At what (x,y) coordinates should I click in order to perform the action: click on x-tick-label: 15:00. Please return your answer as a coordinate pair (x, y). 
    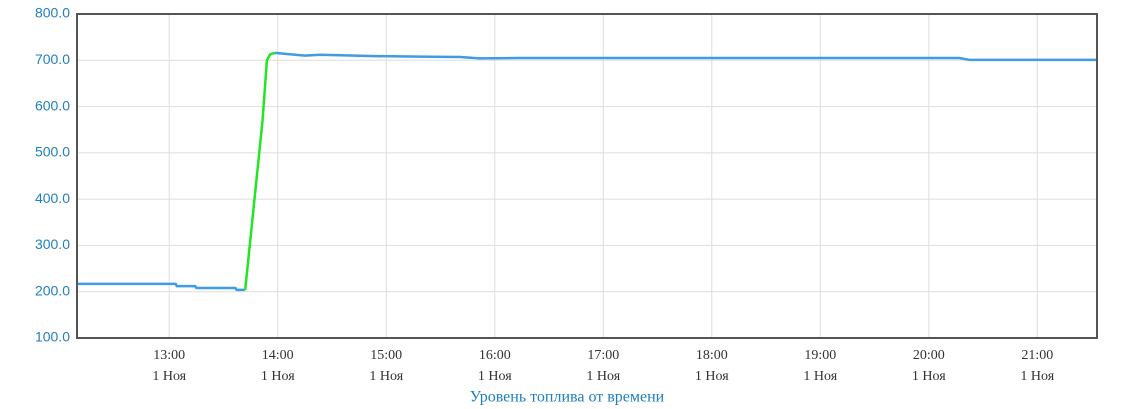
    Looking at the image, I should click on (386, 355).